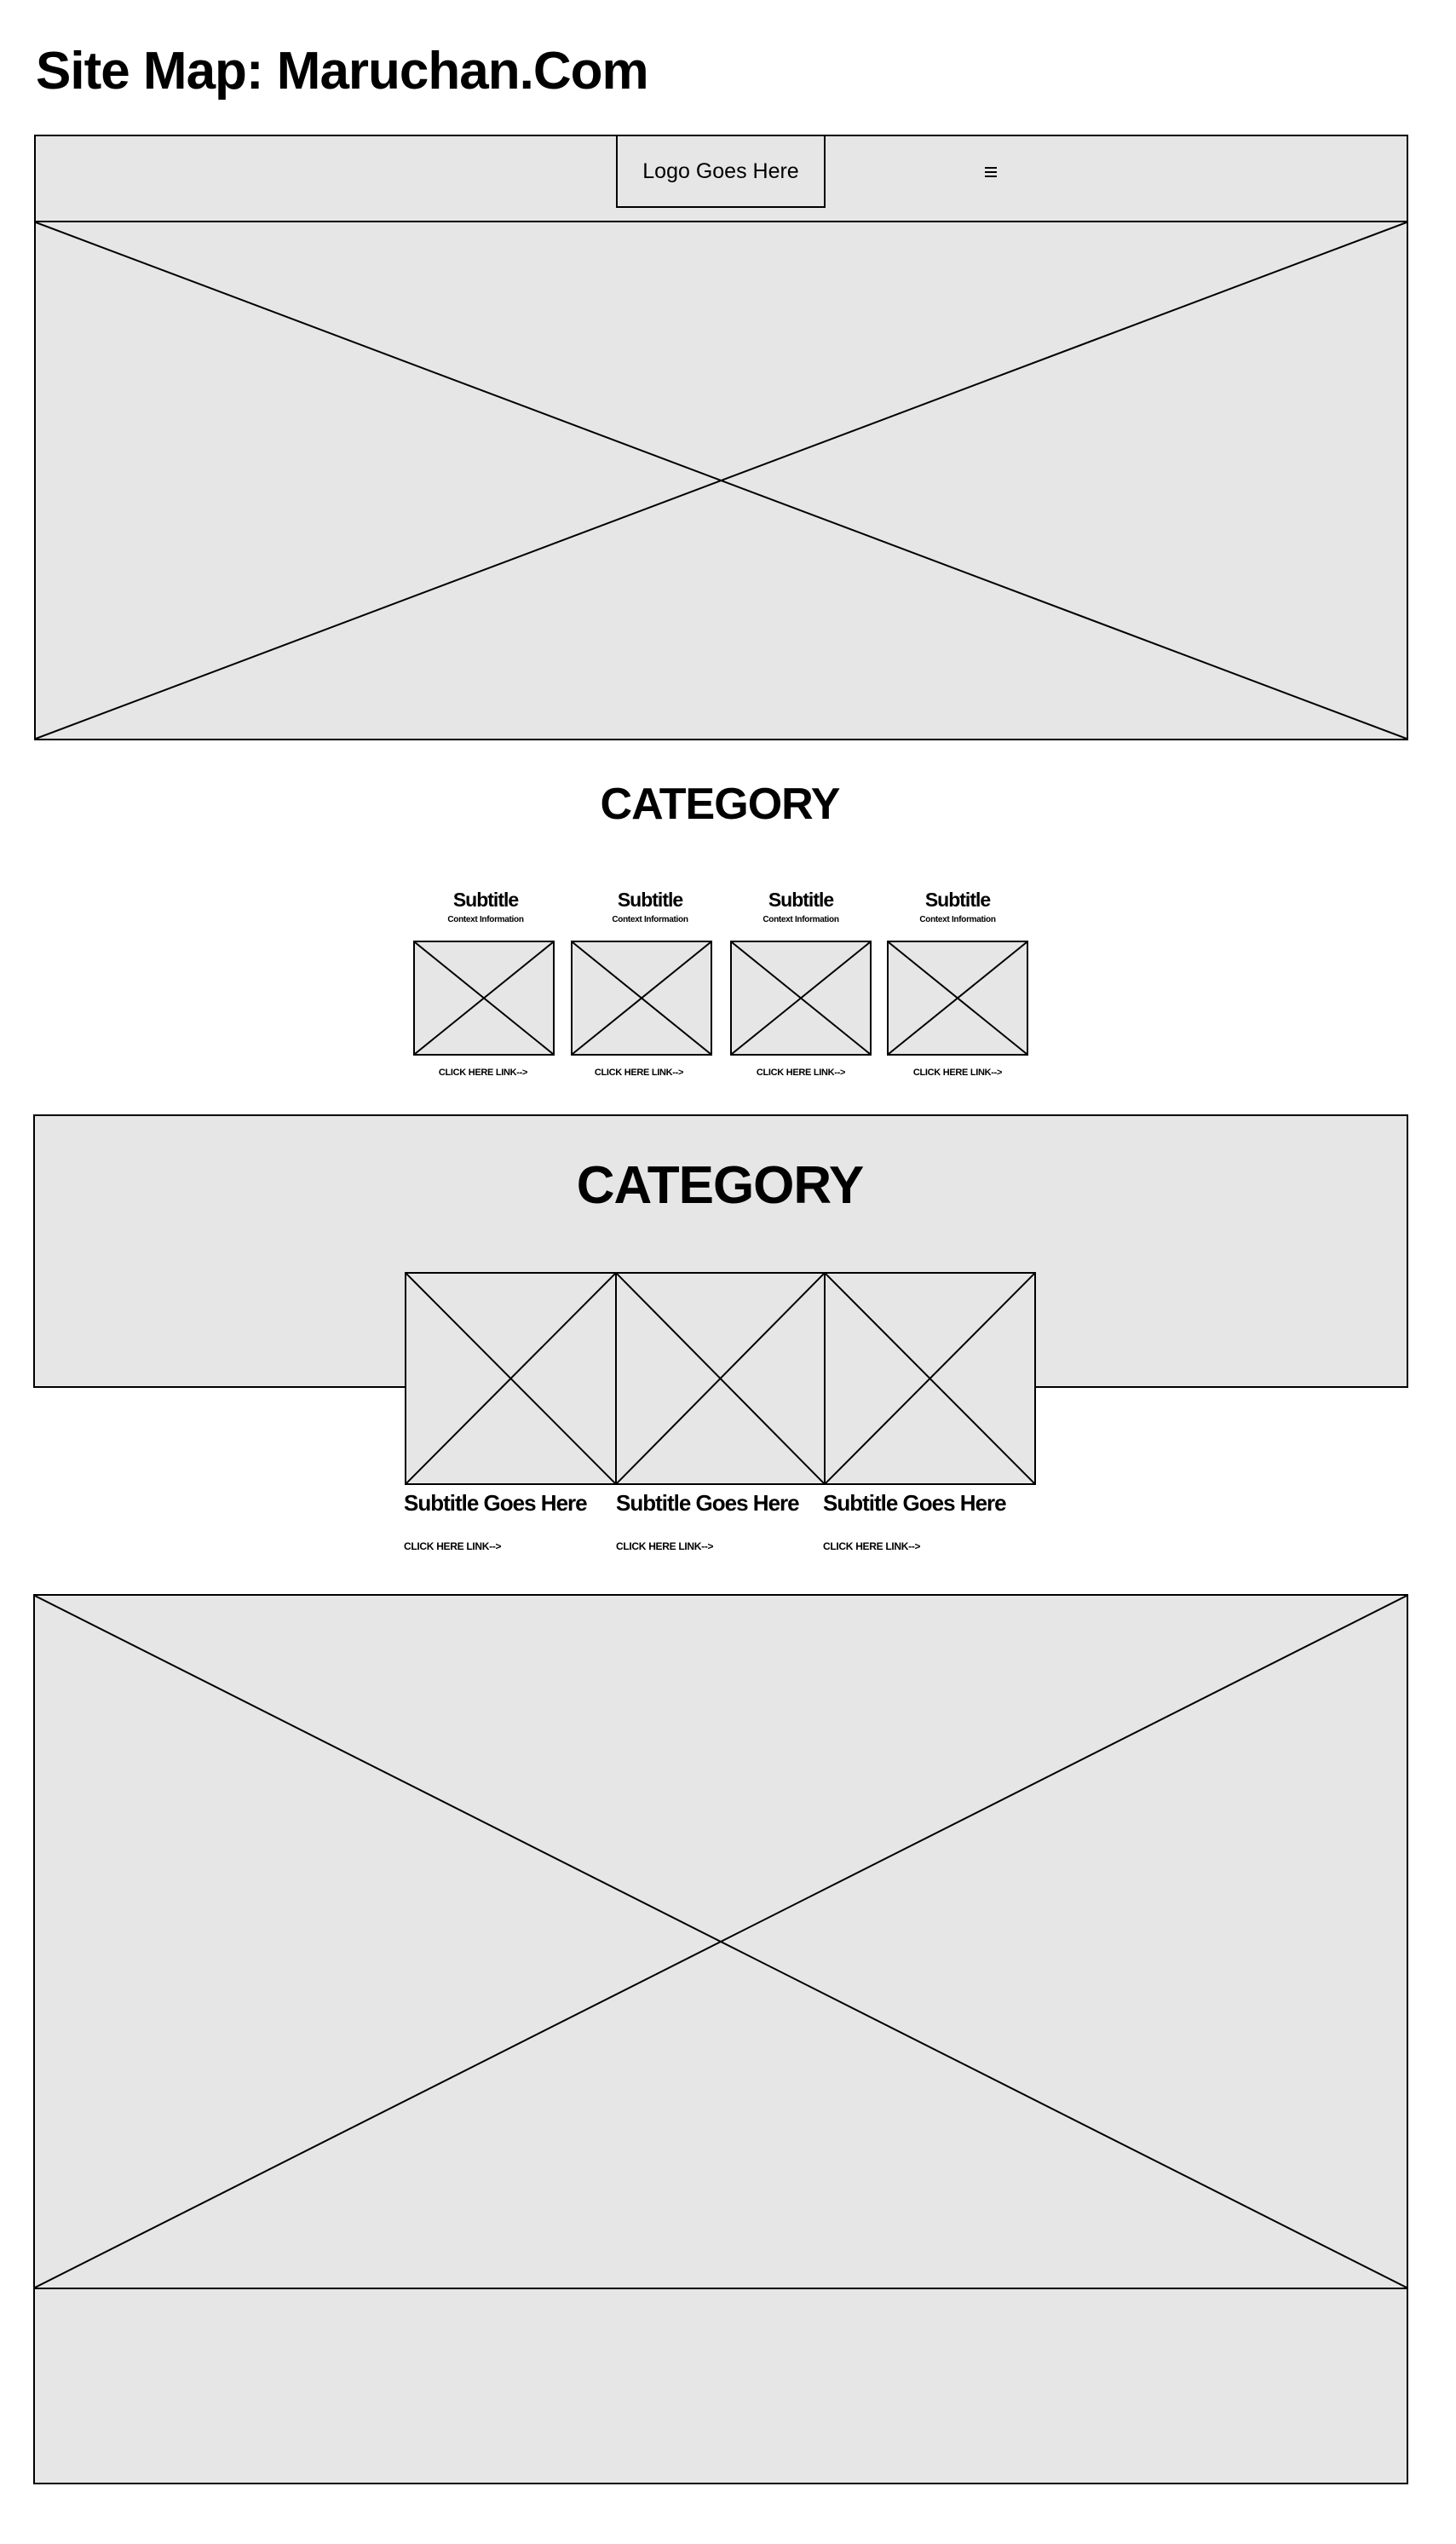  What do you see at coordinates (720, 804) in the screenshot?
I see `category-heading-1: CATEGORY` at bounding box center [720, 804].